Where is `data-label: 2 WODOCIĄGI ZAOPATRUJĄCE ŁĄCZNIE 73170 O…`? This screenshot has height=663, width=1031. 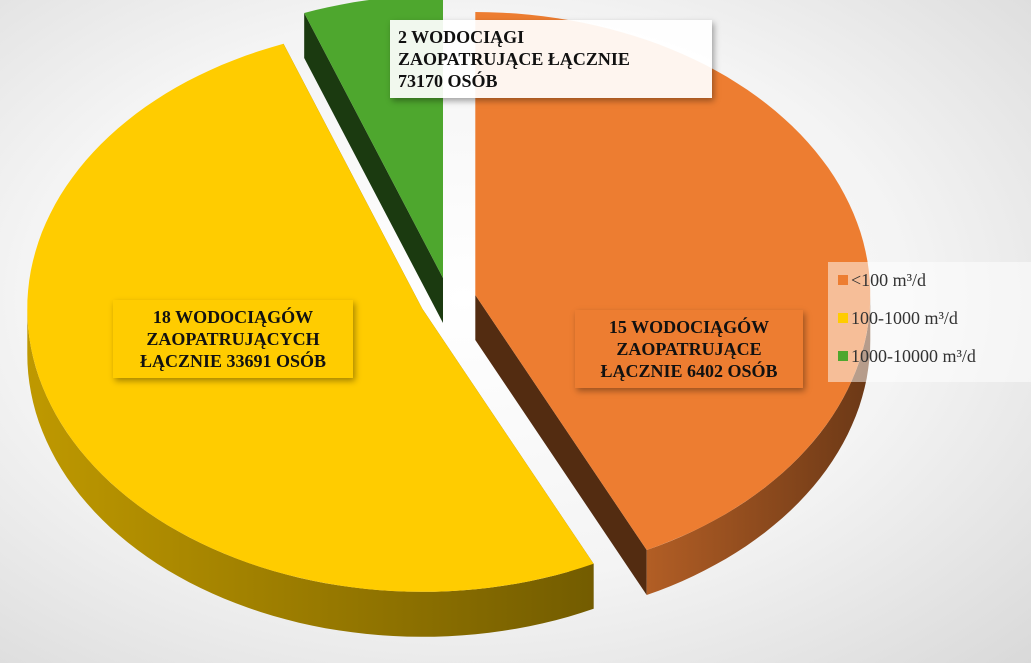
data-label: 2 WODOCIĄGI ZAOPATRUJĄCE ŁĄCZNIE 73170 O… is located at coordinates (551, 59).